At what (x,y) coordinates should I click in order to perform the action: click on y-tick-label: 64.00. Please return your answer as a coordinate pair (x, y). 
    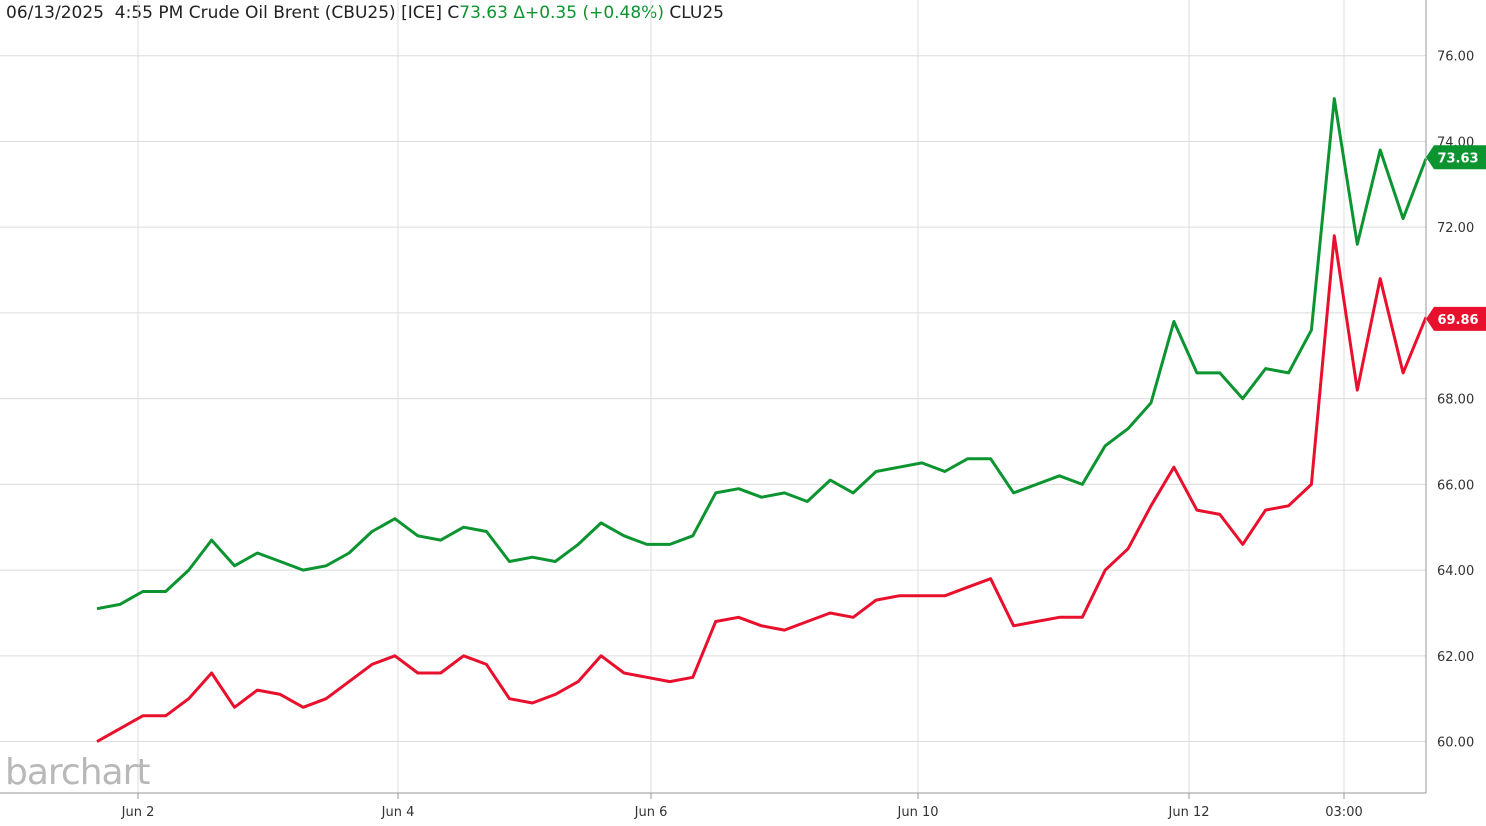
    Looking at the image, I should click on (1455, 571).